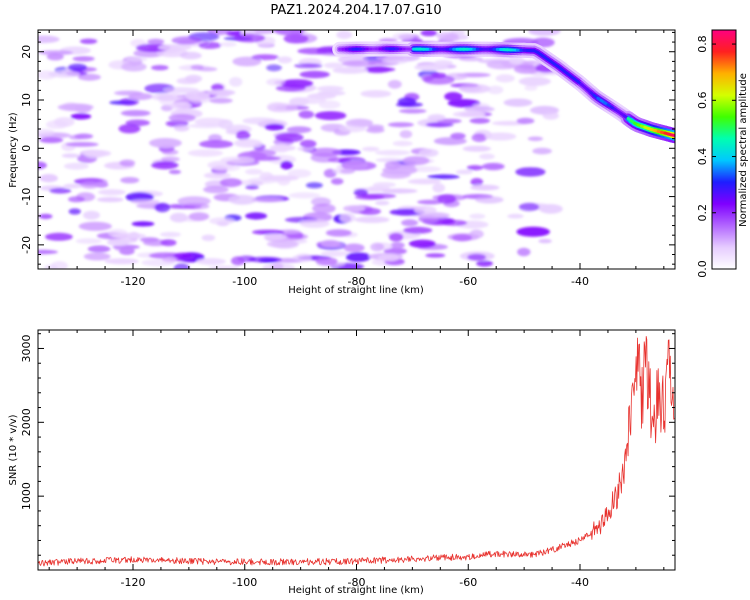  I want to click on spectrogram-y-tick-label: -10, so click(26, 197).